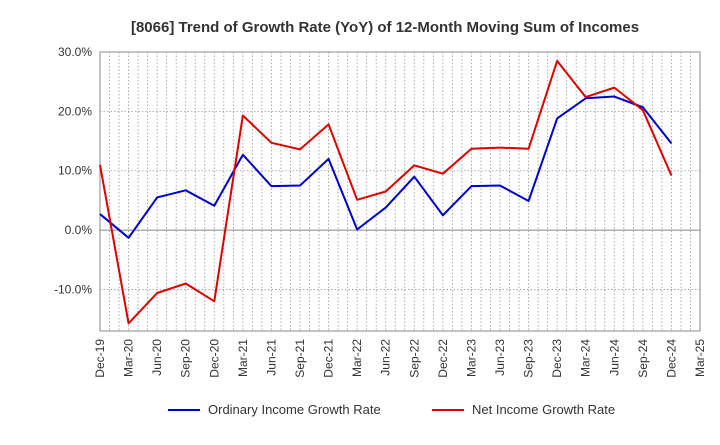 The image size is (720, 445). What do you see at coordinates (557, 358) in the screenshot?
I see `x-tick-label: Dec-23` at bounding box center [557, 358].